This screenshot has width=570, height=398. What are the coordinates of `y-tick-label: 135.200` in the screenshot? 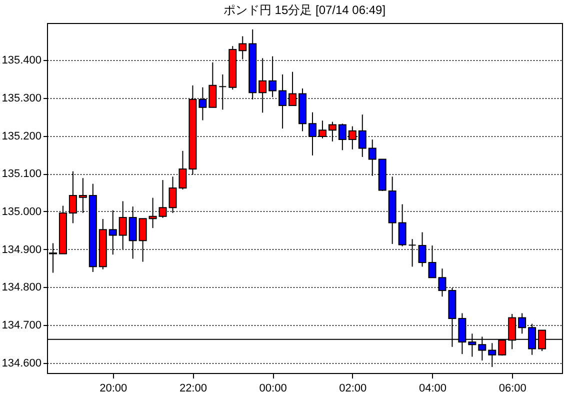 It's located at (22, 136).